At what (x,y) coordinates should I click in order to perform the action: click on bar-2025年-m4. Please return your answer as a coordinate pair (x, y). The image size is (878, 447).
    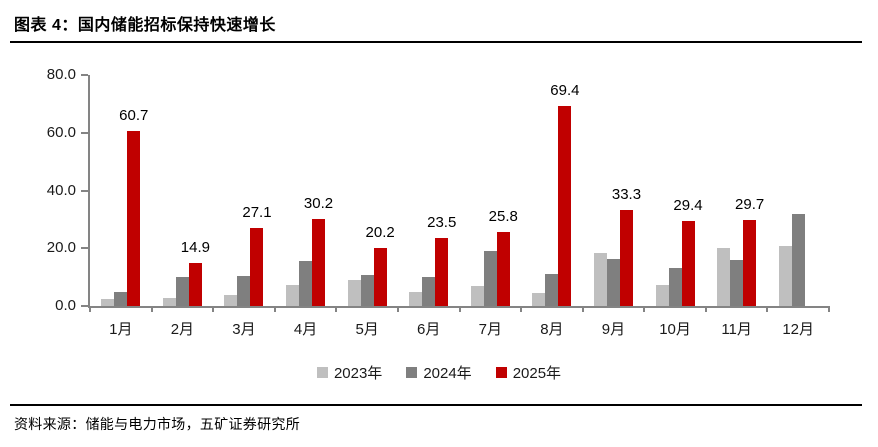
    Looking at the image, I should click on (319, 262).